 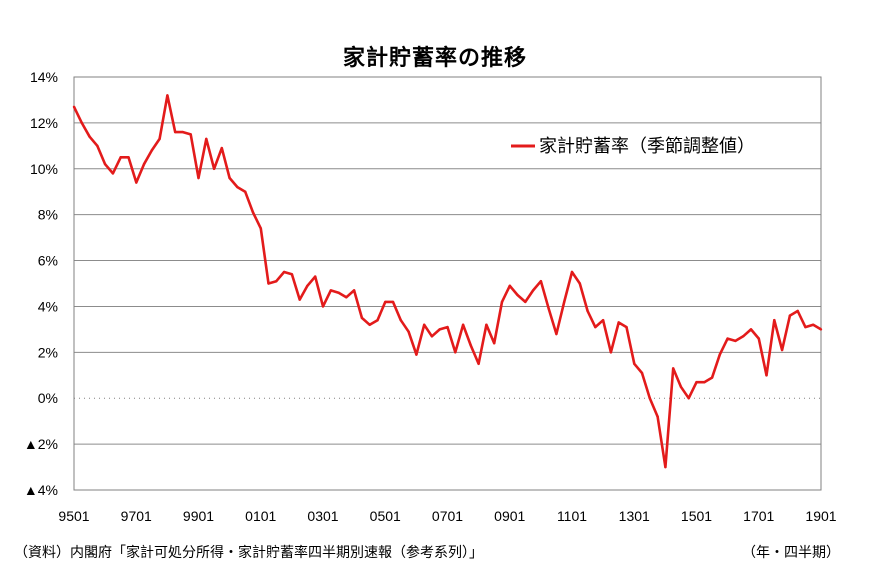 I want to click on legend-label: 家計貯蓄率（季節調整値）, so click(x=647, y=146).